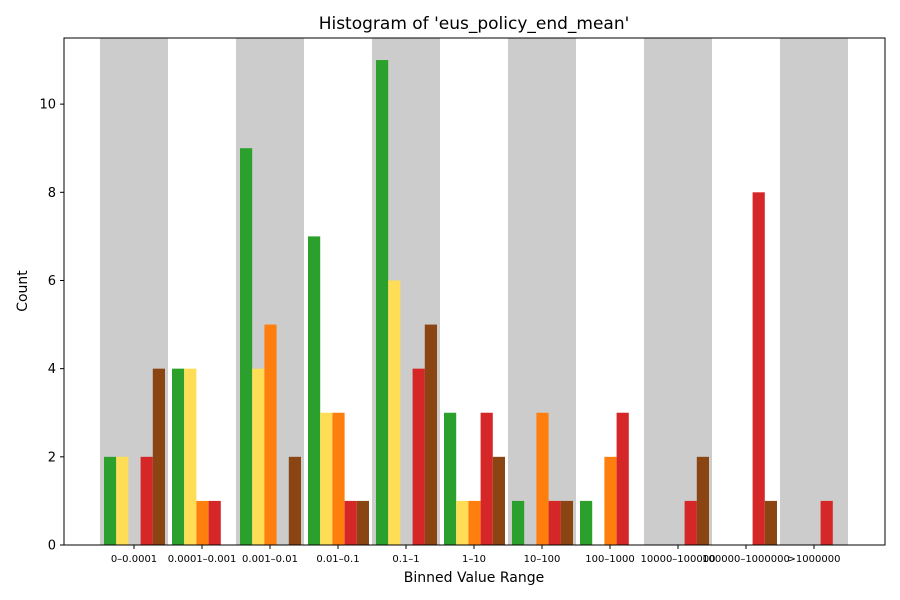 Image resolution: width=900 pixels, height=600 pixels. I want to click on x-tick-label: 0.001–0.01, so click(270, 559).